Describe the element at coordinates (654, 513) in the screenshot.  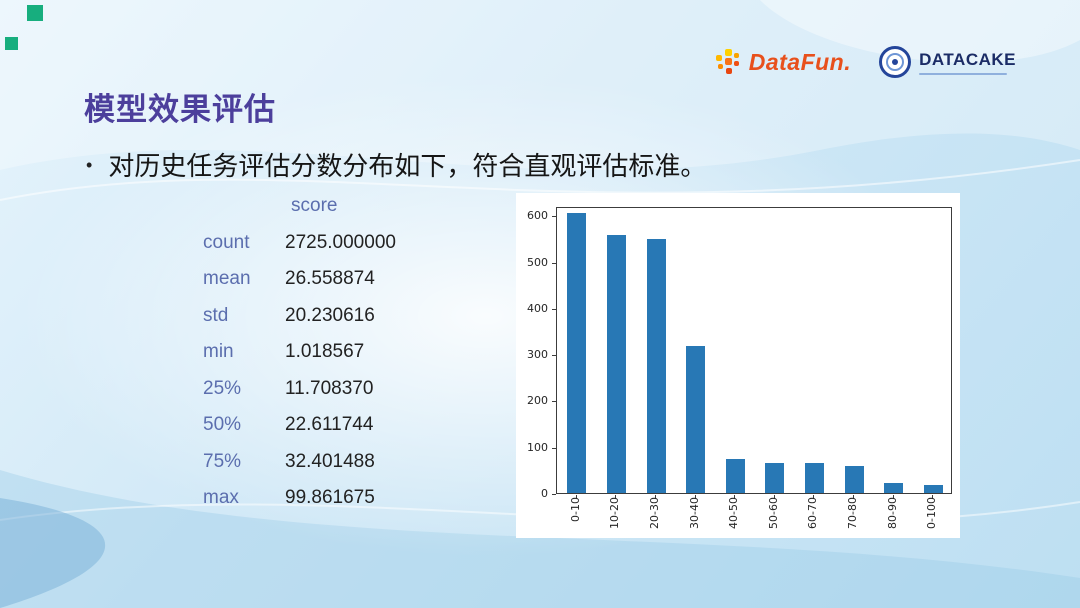
I see `x-tick-label: 20-30` at that location.